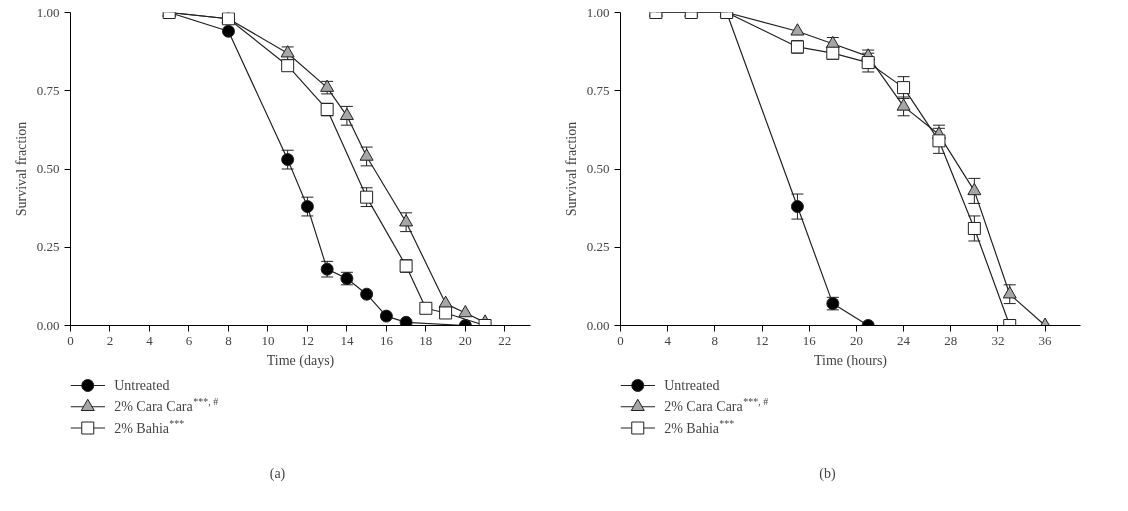  I want to click on x-tick-label: 32, so click(998, 340).